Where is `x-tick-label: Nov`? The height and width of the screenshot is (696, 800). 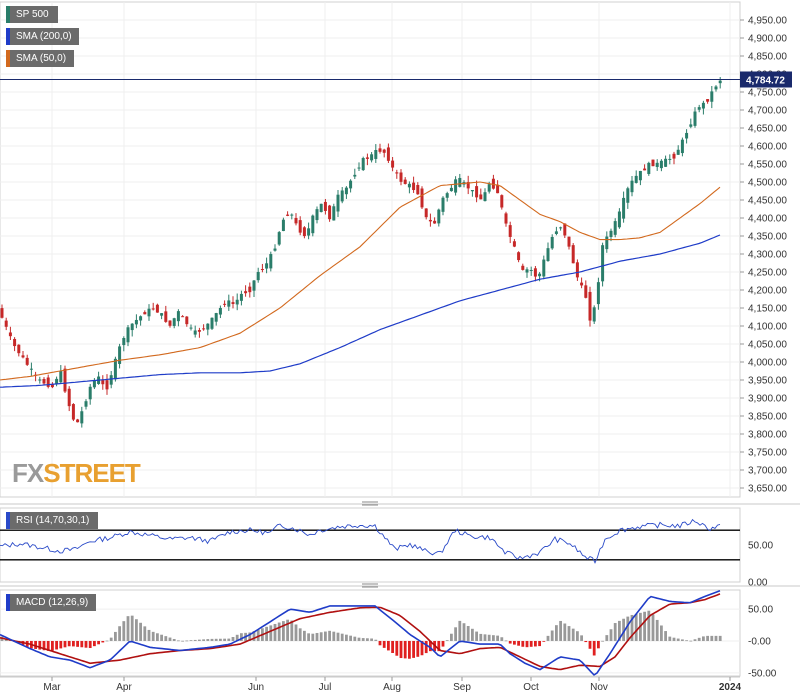
x-tick-label: Nov is located at coordinates (599, 687).